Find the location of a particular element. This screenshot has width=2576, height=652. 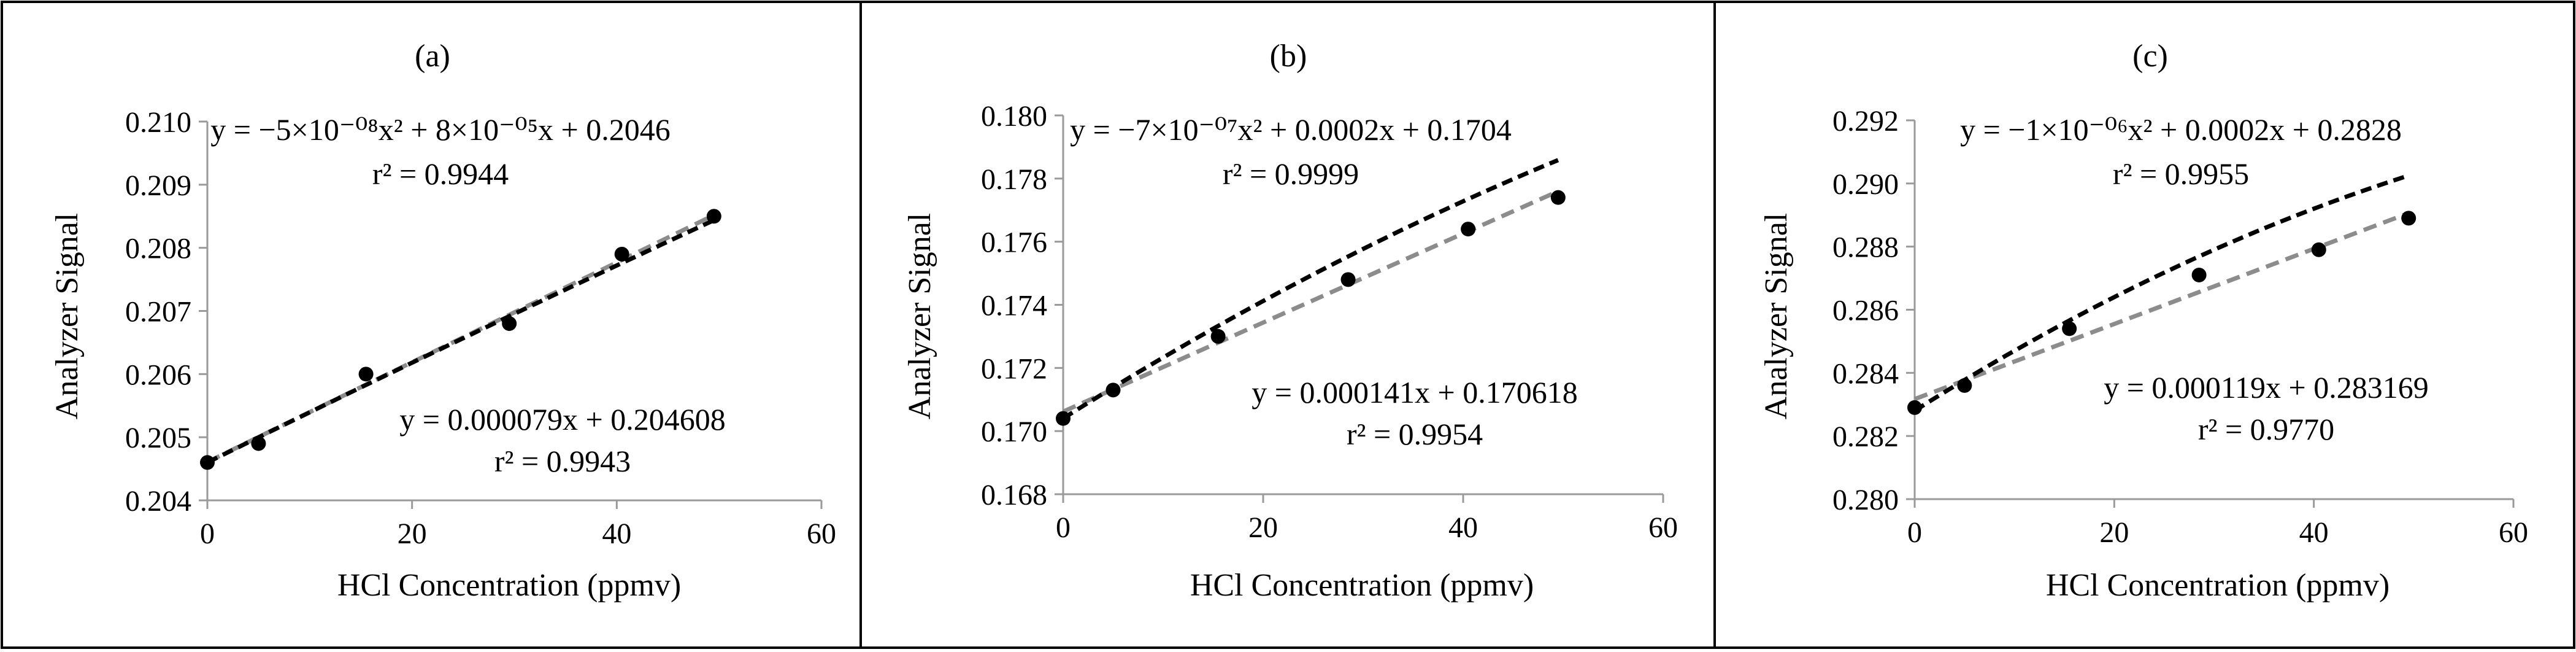

panel-b-x-tick-label: 20 is located at coordinates (1263, 527).